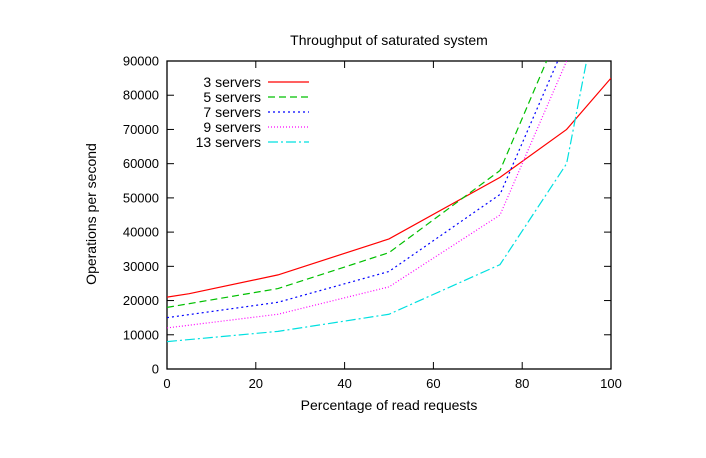 The width and height of the screenshot is (706, 458). What do you see at coordinates (155, 369) in the screenshot?
I see `y-tick-label: 0` at bounding box center [155, 369].